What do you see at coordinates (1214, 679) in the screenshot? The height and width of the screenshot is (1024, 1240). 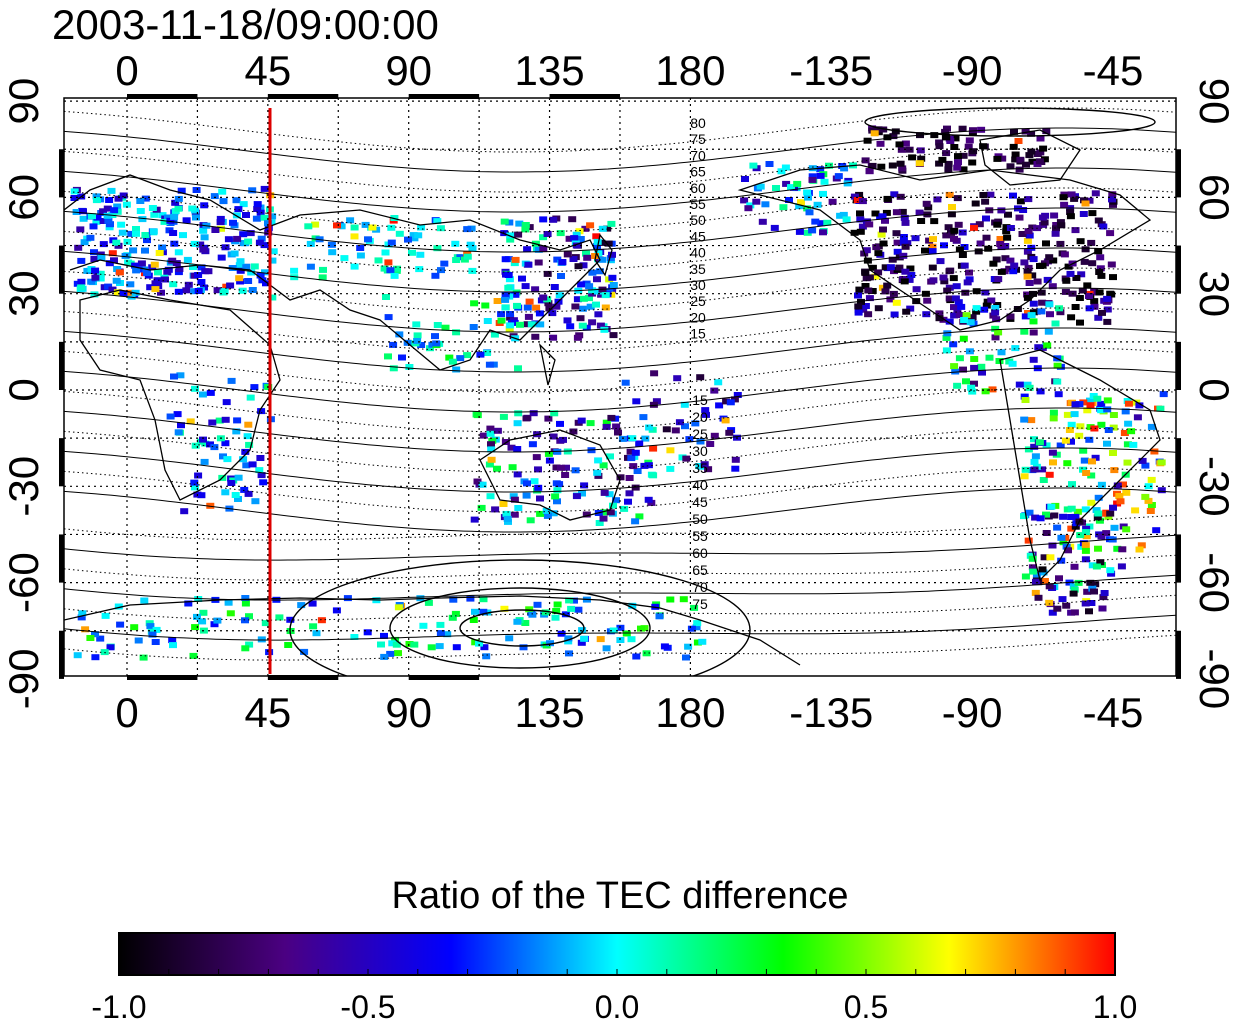 I see `lat-tick-right: -90` at bounding box center [1214, 679].